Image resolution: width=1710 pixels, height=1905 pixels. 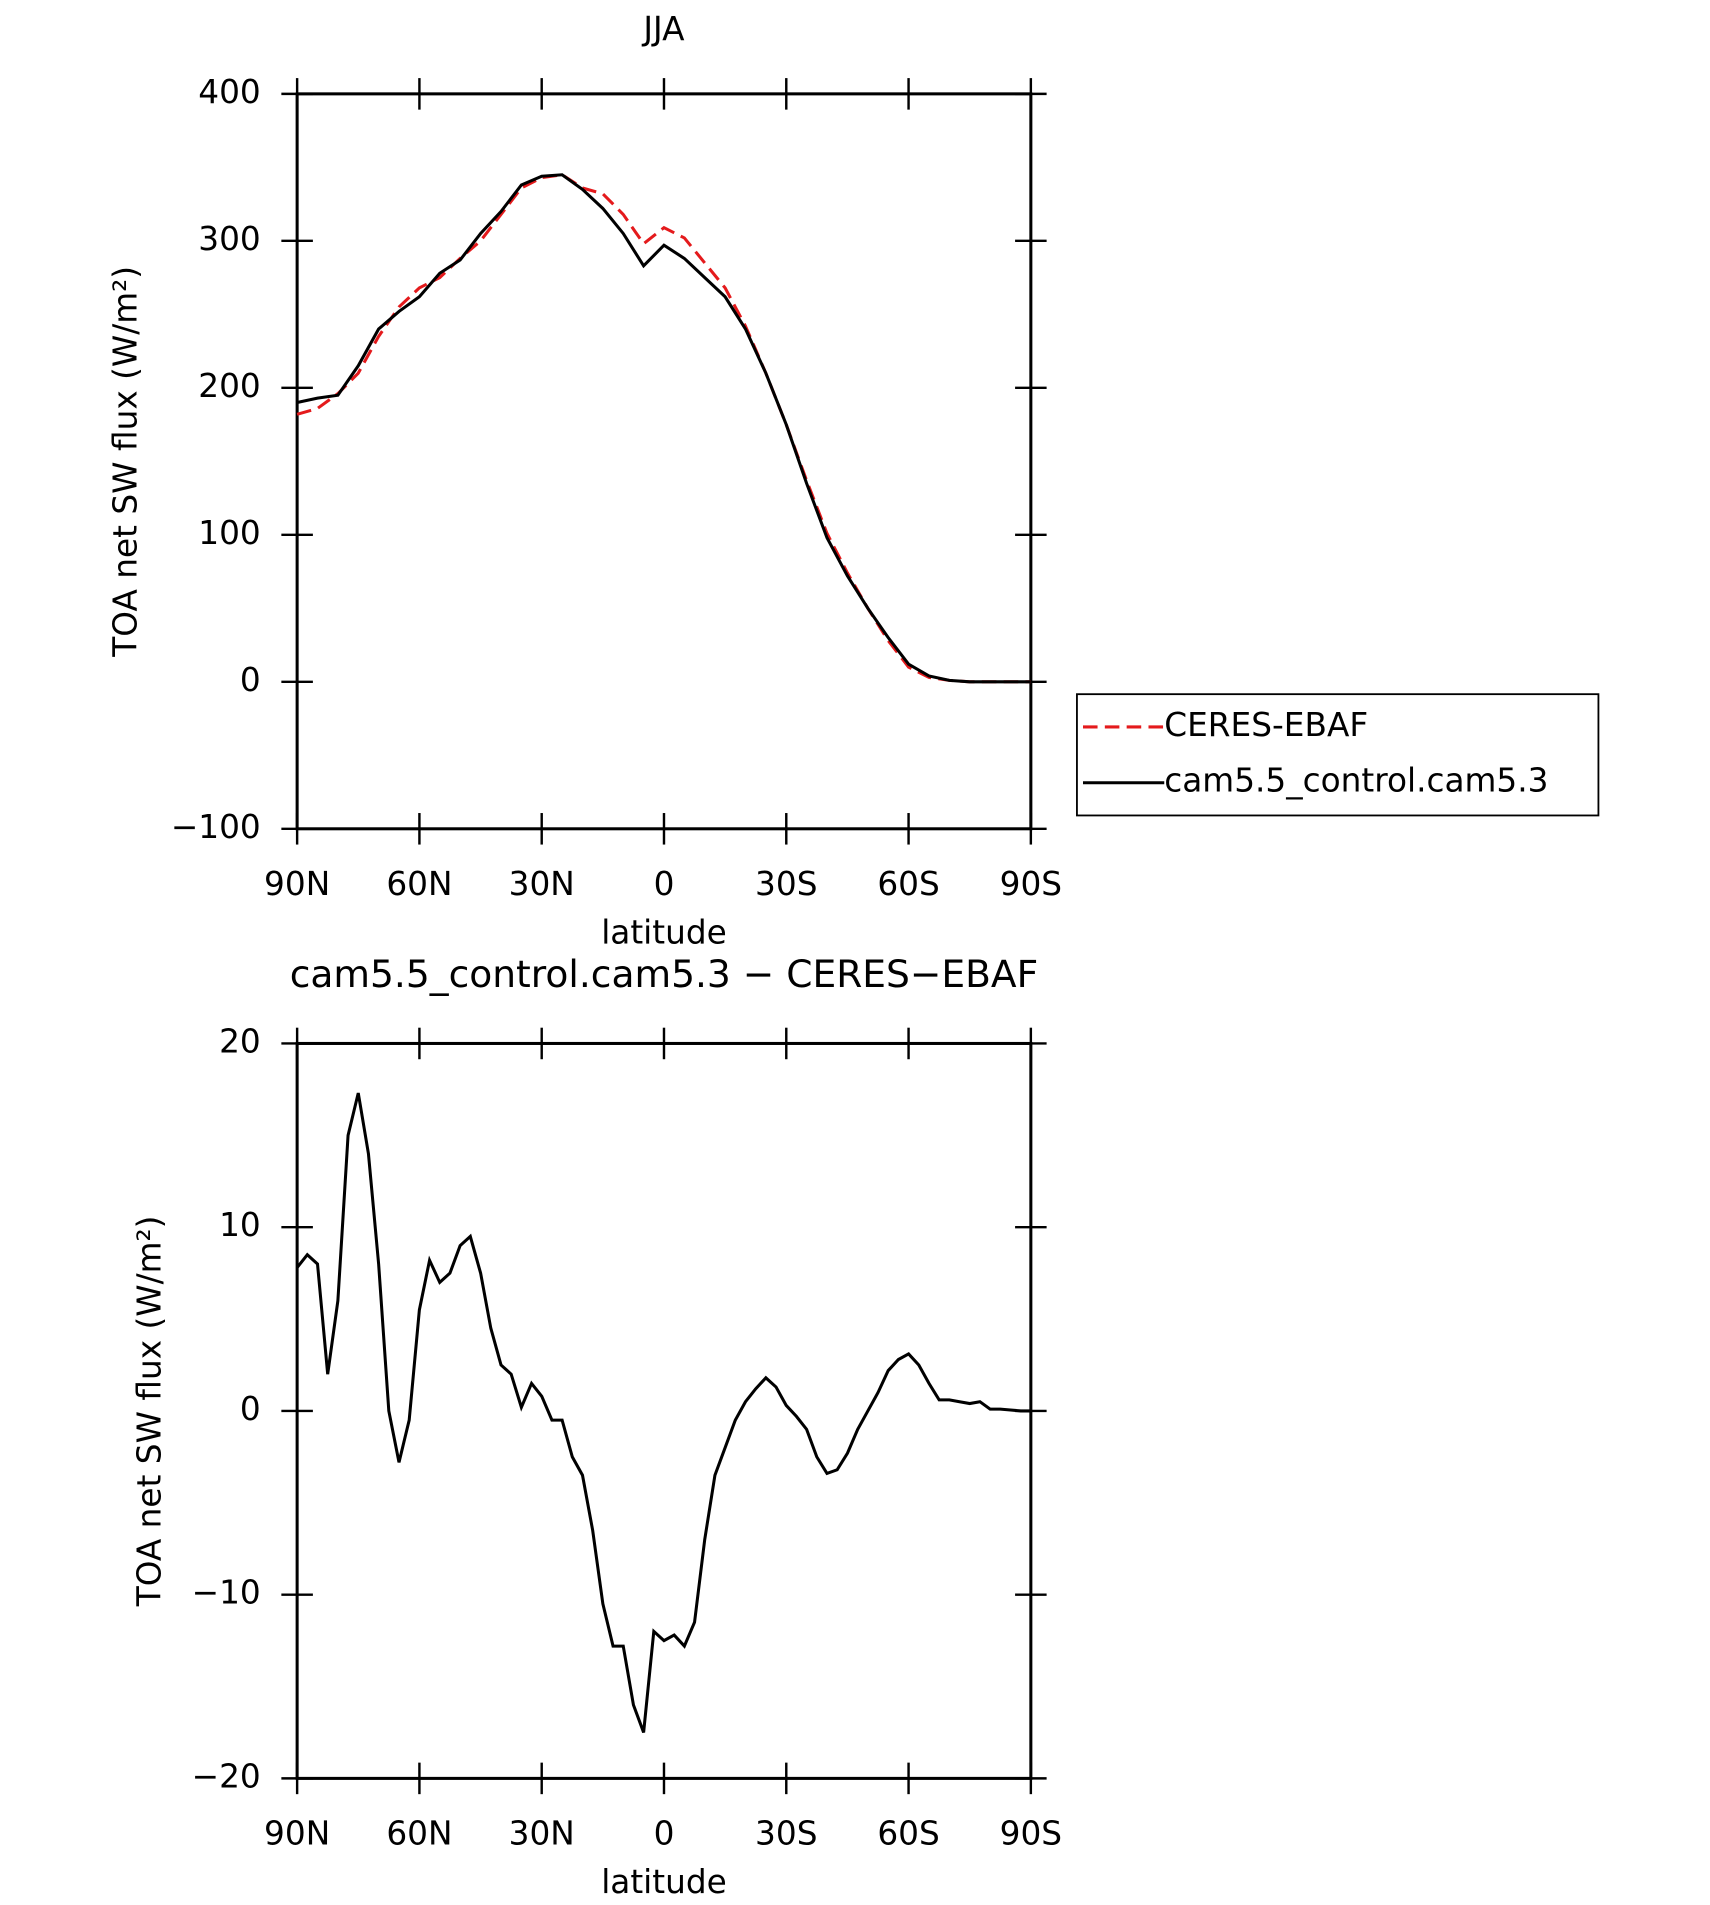 What do you see at coordinates (229, 386) in the screenshot?
I see `y-tick-label: 200` at bounding box center [229, 386].